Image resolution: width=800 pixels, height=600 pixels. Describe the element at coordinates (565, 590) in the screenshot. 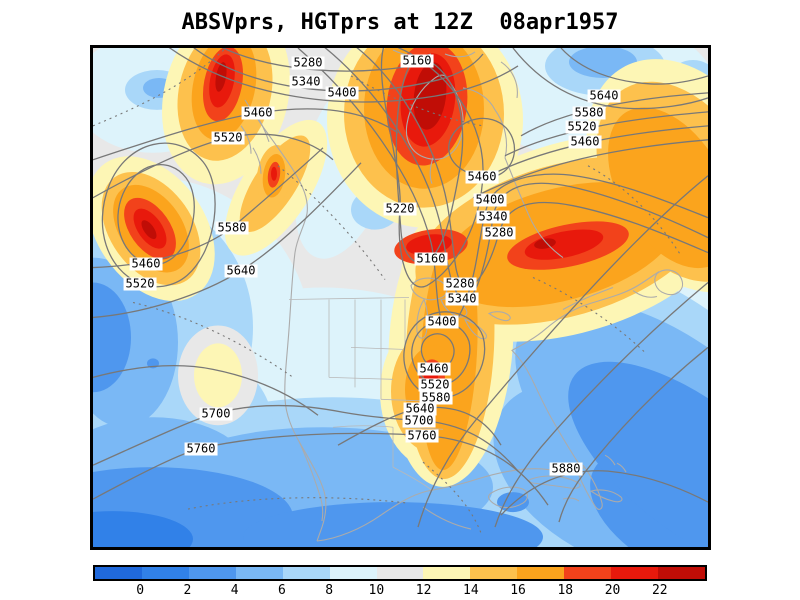

I see `colorbar-tick: 18` at that location.